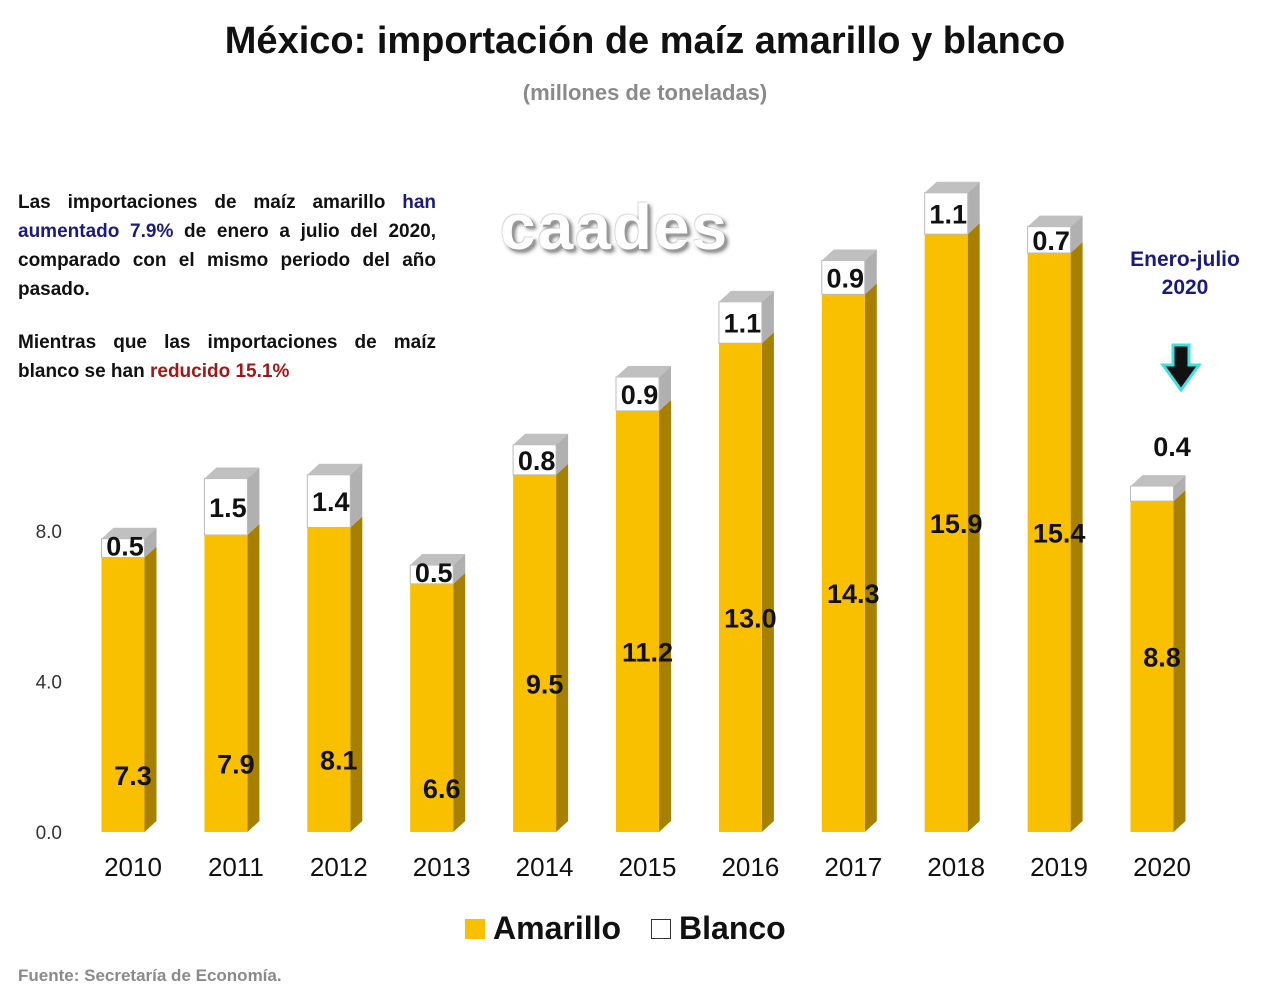 The width and height of the screenshot is (1280, 1004). Describe the element at coordinates (442, 789) in the screenshot. I see `data-label-amarillo: 6.6` at that location.